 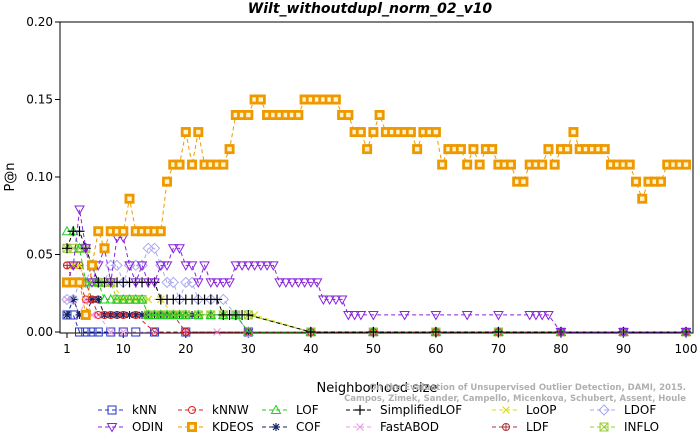 What do you see at coordinates (67, 349) in the screenshot?
I see `x-tick-label: 1` at bounding box center [67, 349].